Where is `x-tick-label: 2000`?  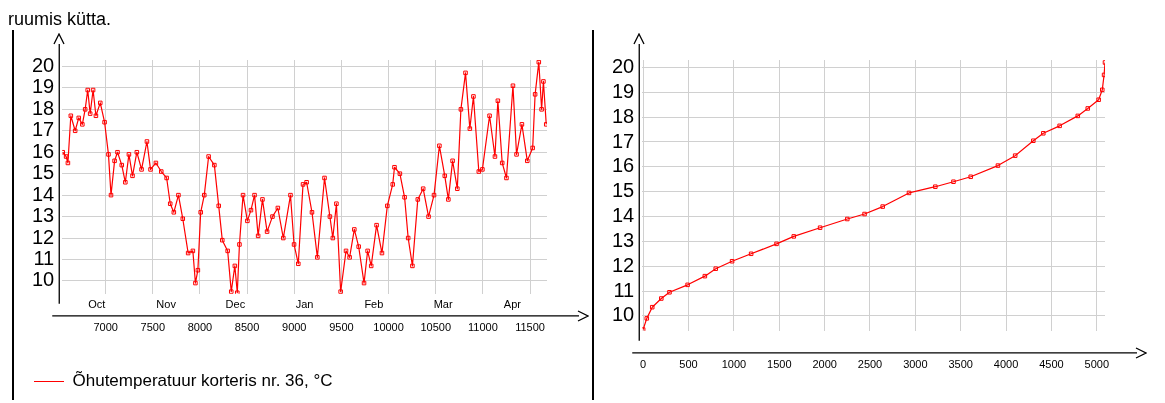 x-tick-label: 2000 is located at coordinates (824, 364).